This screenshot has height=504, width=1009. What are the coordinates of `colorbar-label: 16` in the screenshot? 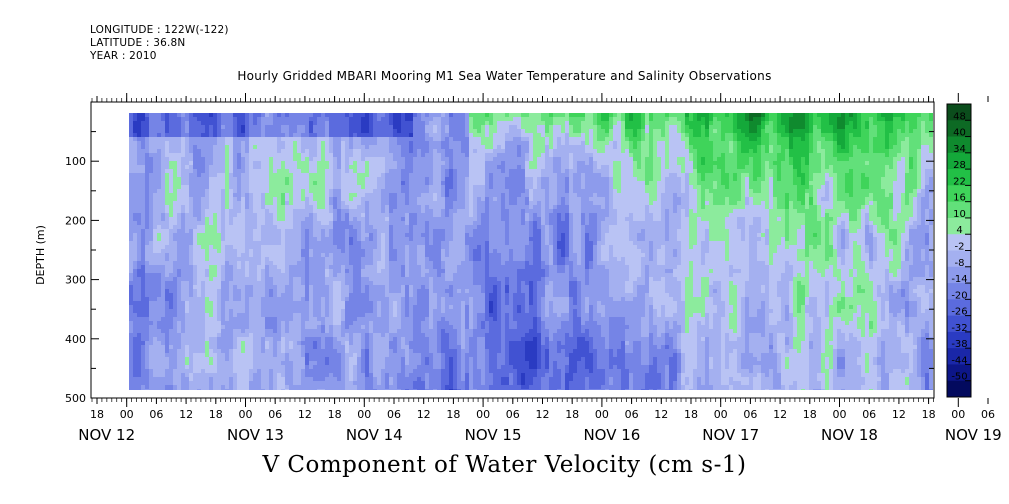 It's located at (959, 198).